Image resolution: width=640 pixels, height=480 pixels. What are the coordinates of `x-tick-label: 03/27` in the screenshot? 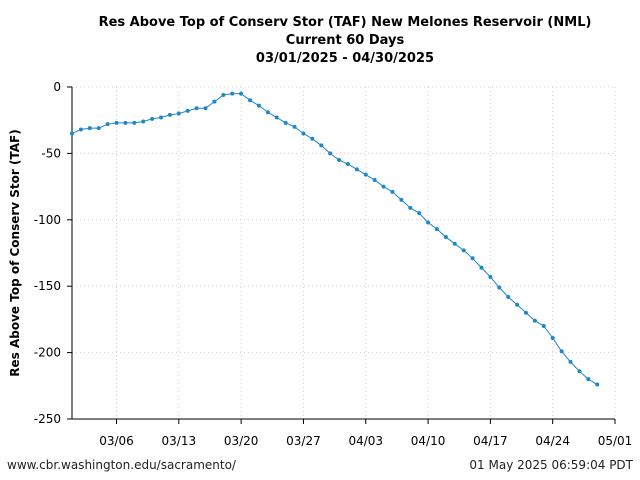 It's located at (303, 441).